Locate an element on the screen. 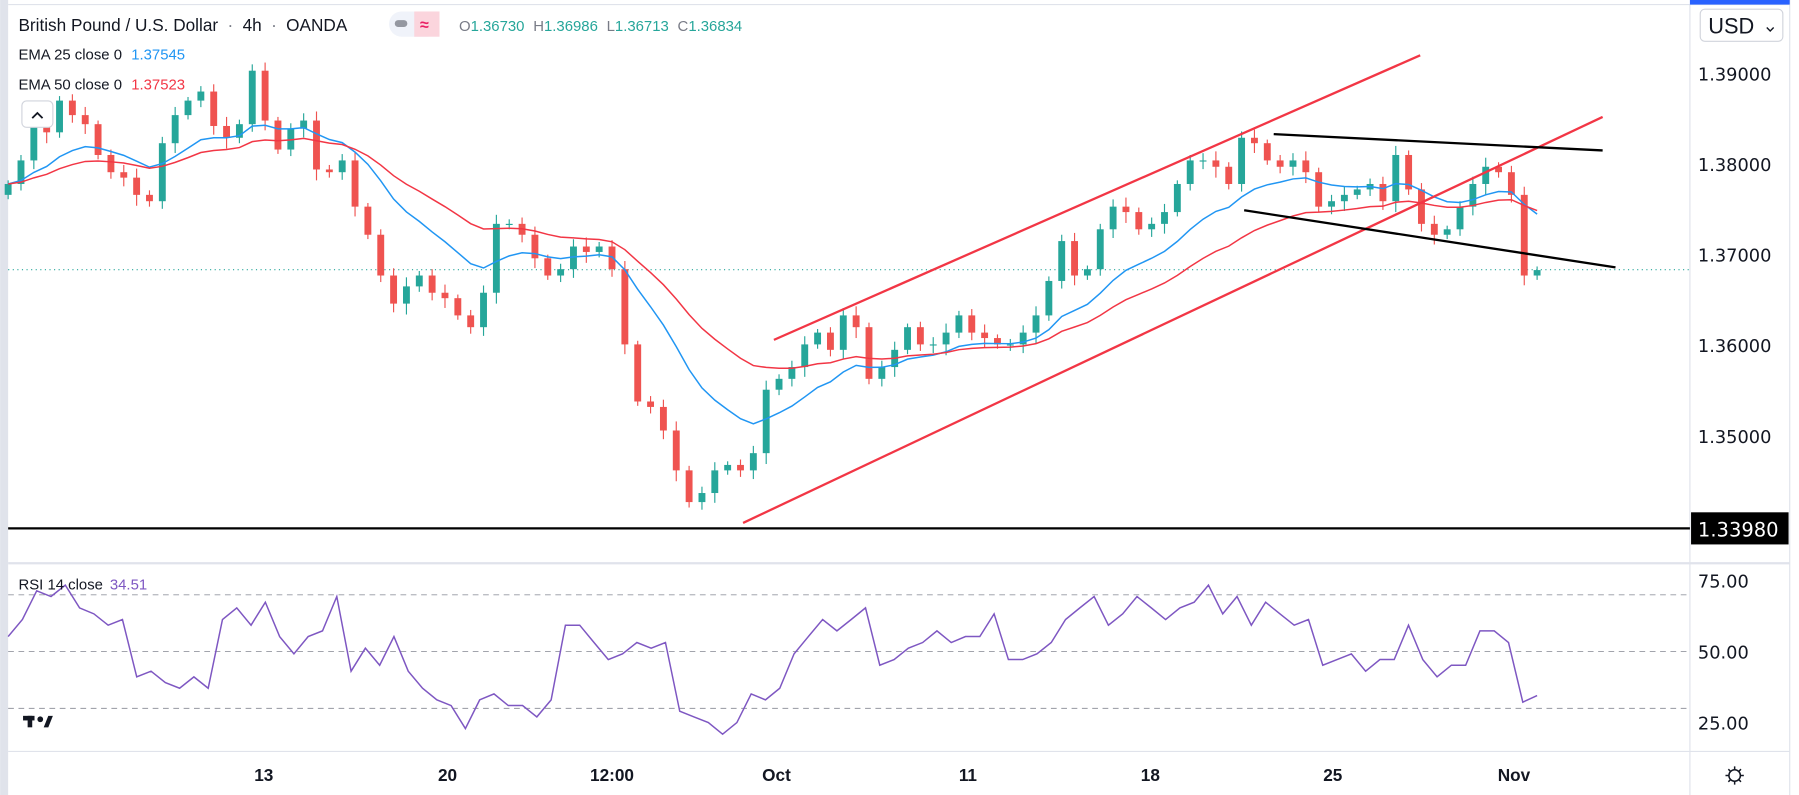  price-tick-label: 1.38000 is located at coordinates (1734, 165).